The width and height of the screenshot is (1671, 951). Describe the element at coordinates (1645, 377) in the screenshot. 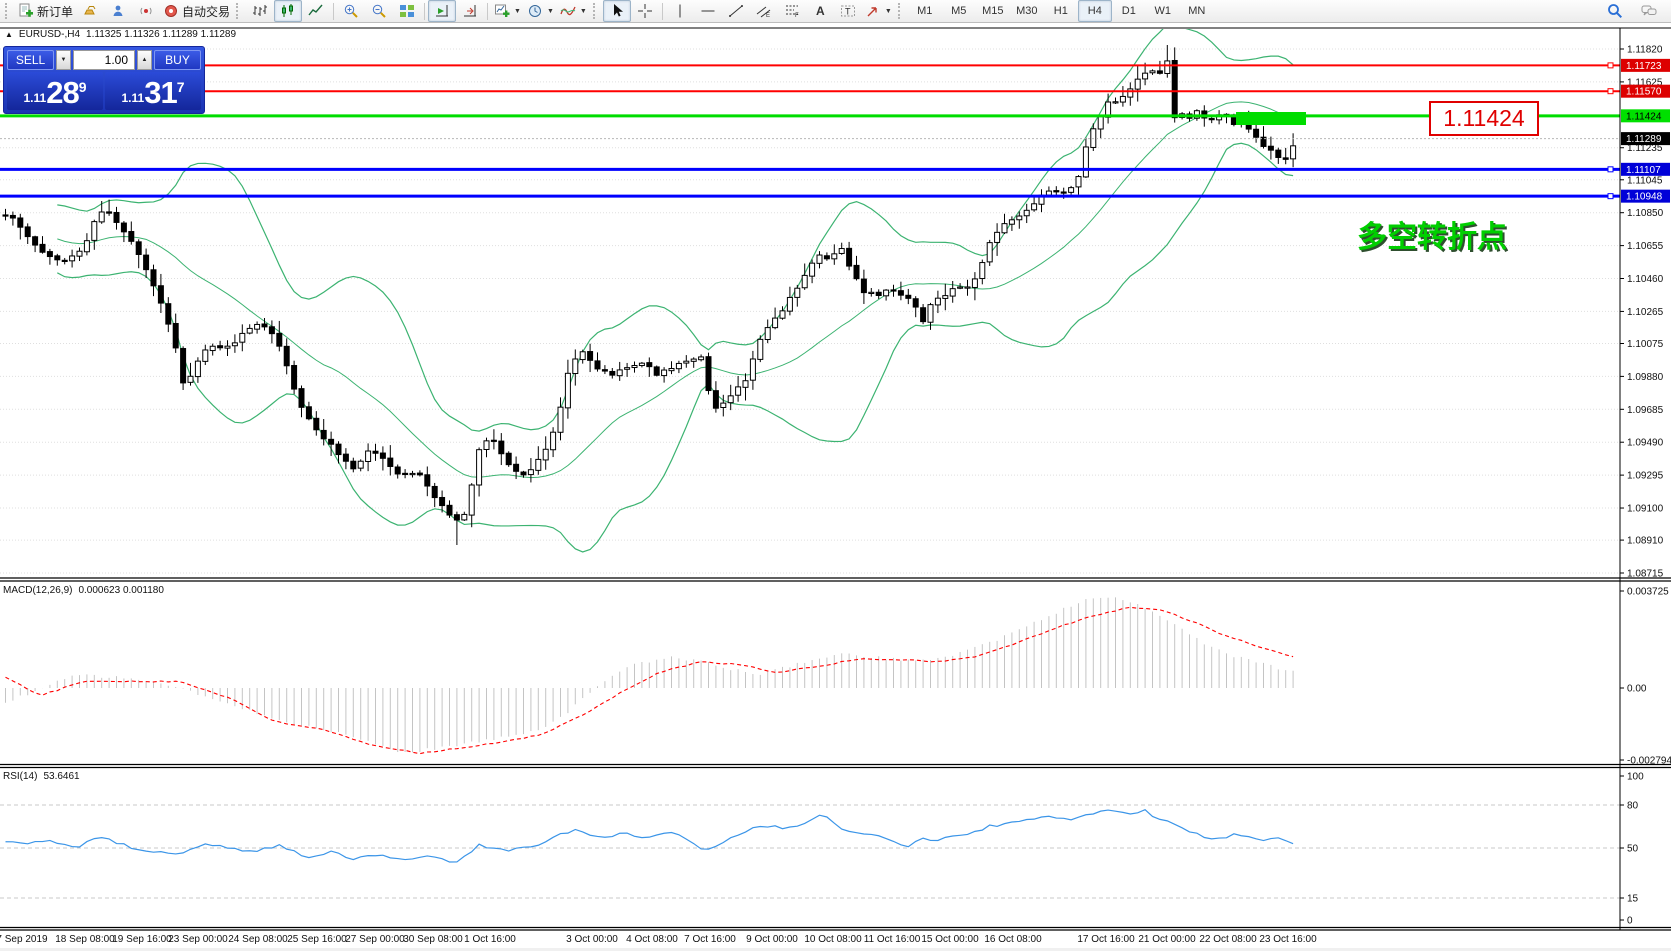

I see `svg-text: 1.09880` at that location.